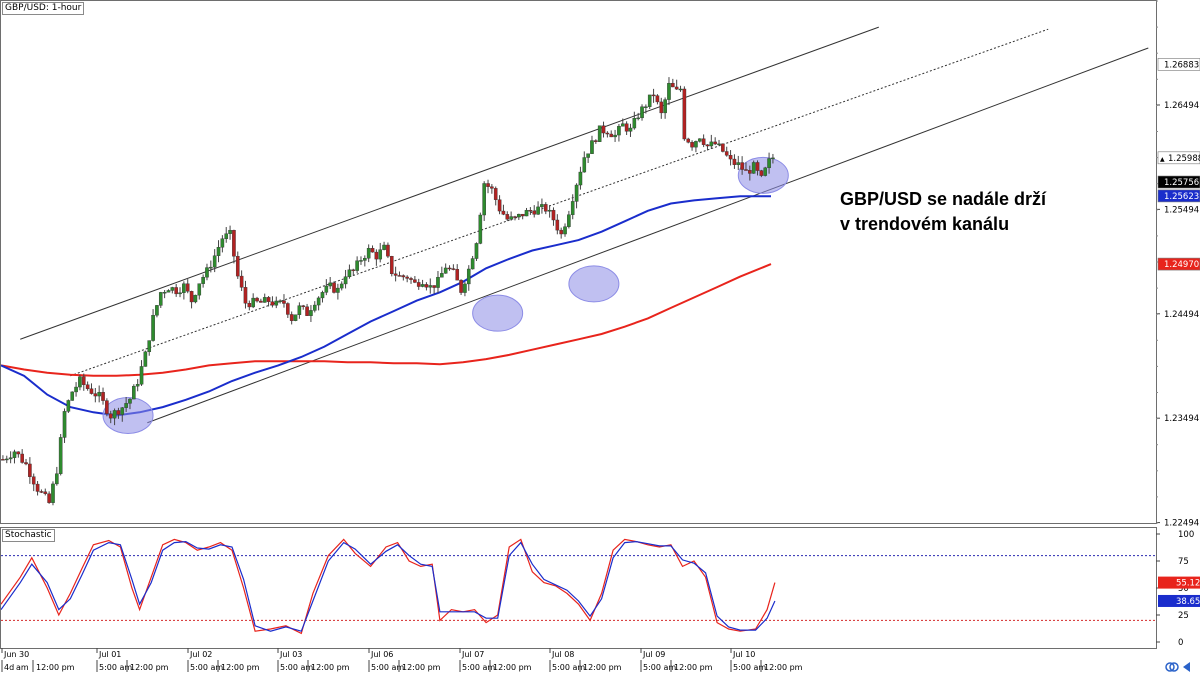 The height and width of the screenshot is (680, 1200). Describe the element at coordinates (386, 320) in the screenshot. I see `sma-slow-line` at that location.